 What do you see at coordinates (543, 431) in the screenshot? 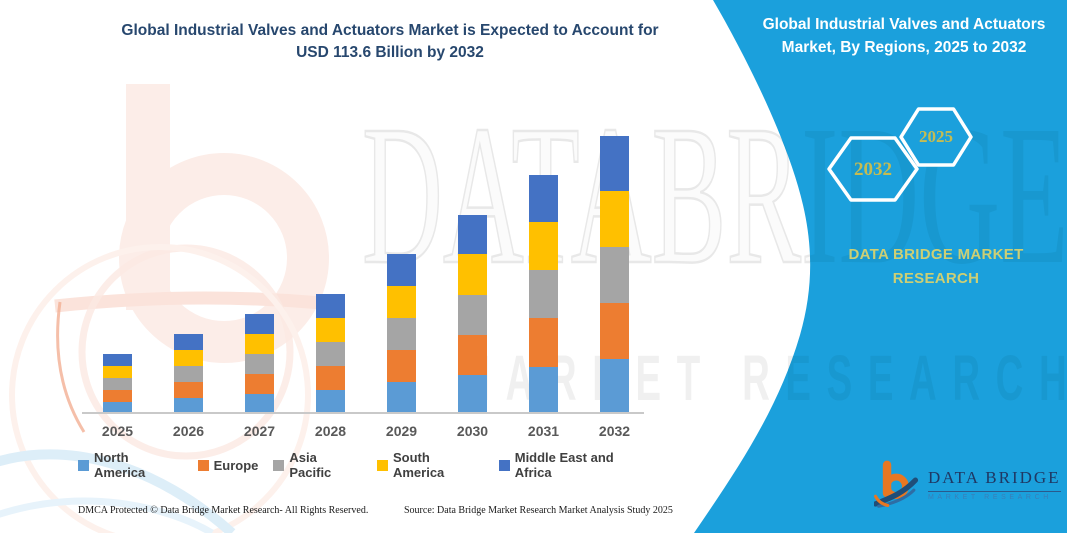
I see `x-axis-label-2031: 2031` at bounding box center [543, 431].